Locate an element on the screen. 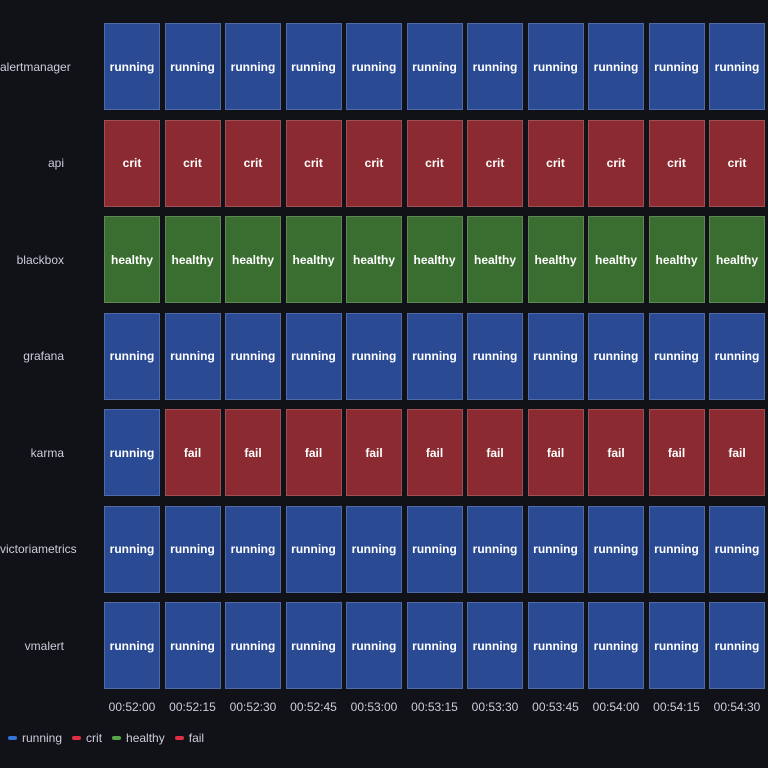 This screenshot has width=768, height=768. status-cell-api-5: crit is located at coordinates (434, 163).